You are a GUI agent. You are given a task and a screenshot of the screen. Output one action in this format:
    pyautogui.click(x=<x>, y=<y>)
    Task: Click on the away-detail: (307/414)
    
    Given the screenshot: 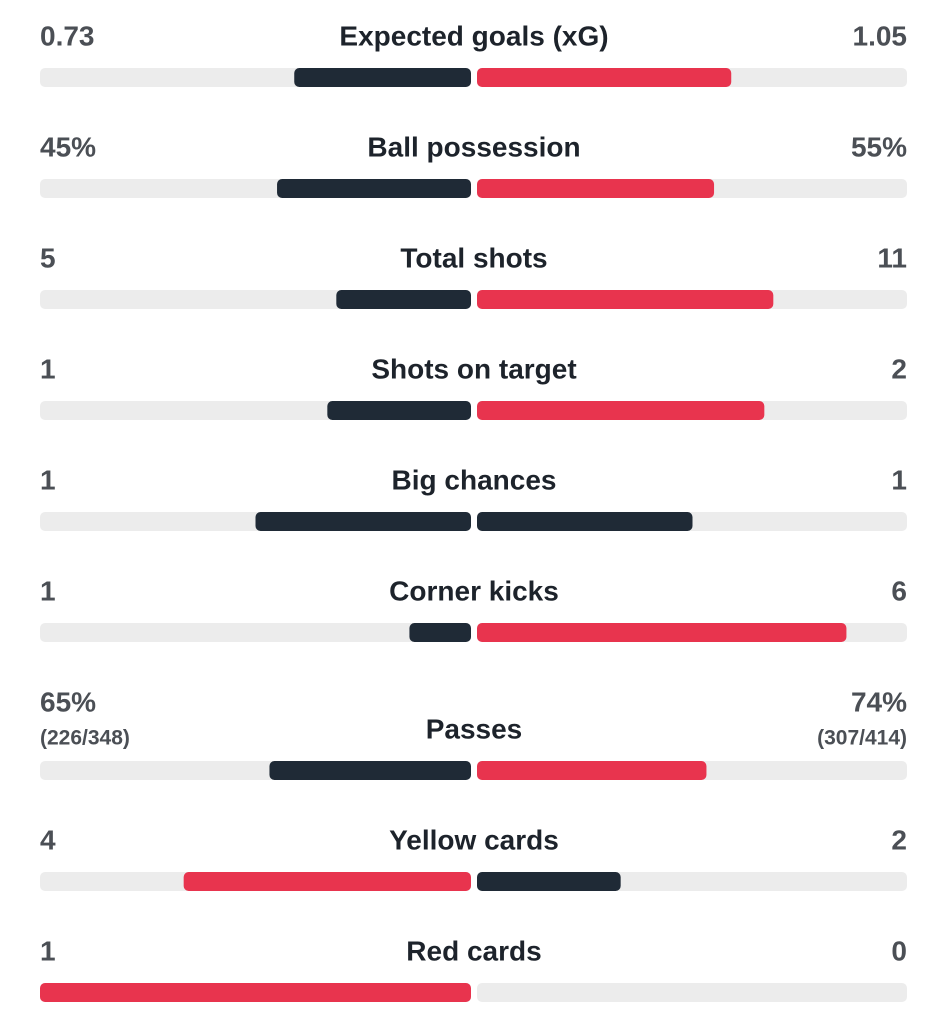 What is the action you would take?
    pyautogui.click(x=862, y=738)
    